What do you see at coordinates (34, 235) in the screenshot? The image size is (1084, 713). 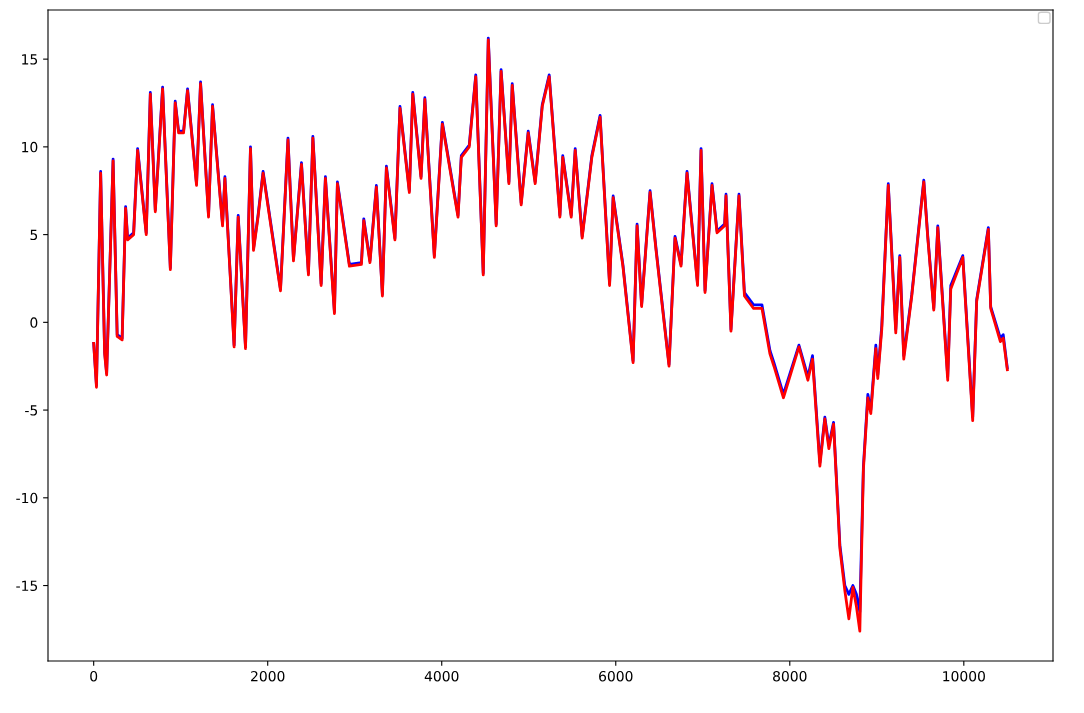 I see `y-tick-label: 5` at bounding box center [34, 235].